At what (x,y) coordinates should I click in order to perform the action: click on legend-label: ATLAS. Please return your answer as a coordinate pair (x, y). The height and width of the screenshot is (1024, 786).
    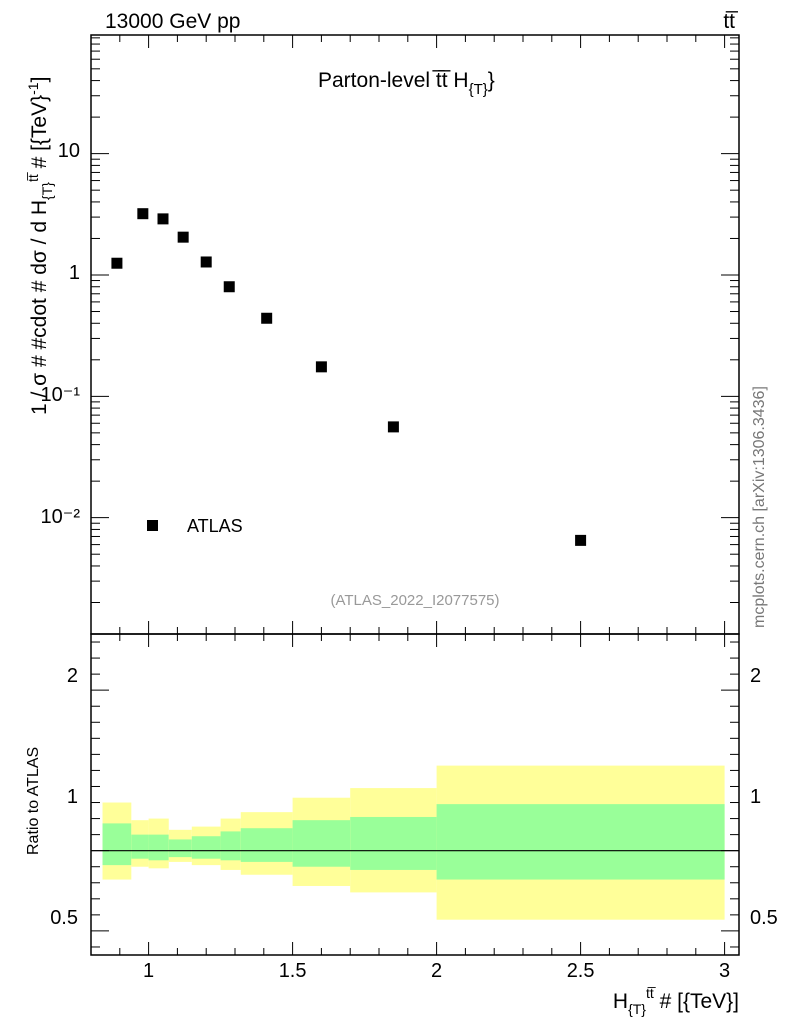
    Looking at the image, I should click on (215, 526).